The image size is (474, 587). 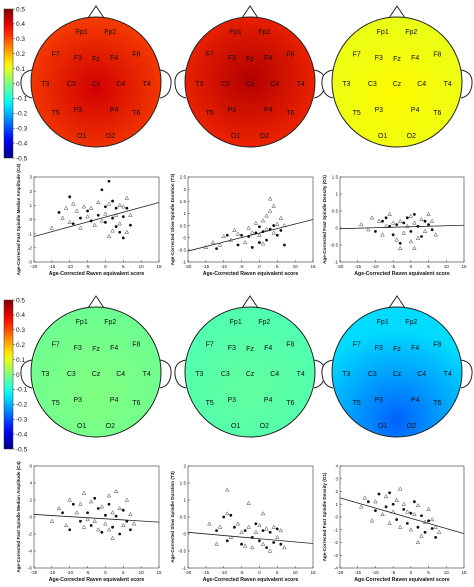 I want to click on x-tick-label: -15, so click(x=52, y=572).